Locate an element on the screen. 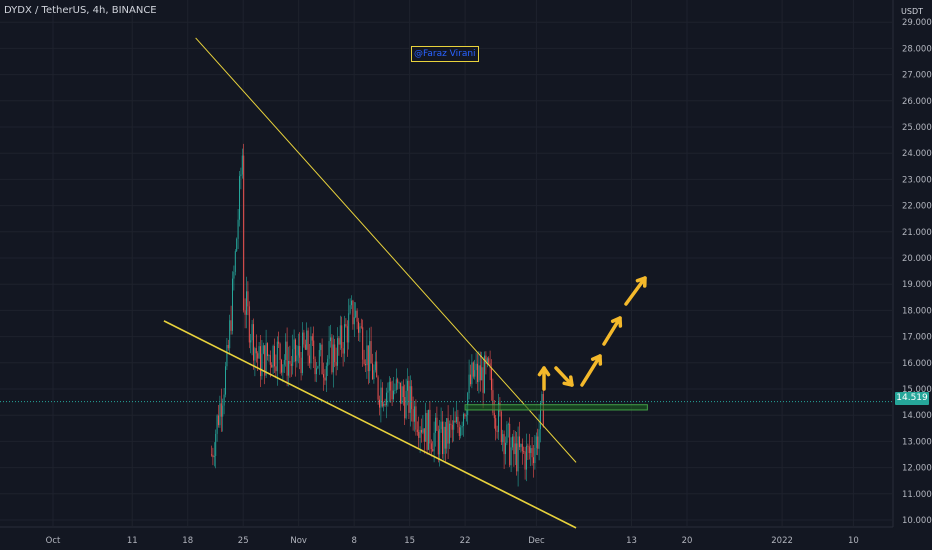 The image size is (932, 550). price-tick-label: 28.000 is located at coordinates (917, 49).